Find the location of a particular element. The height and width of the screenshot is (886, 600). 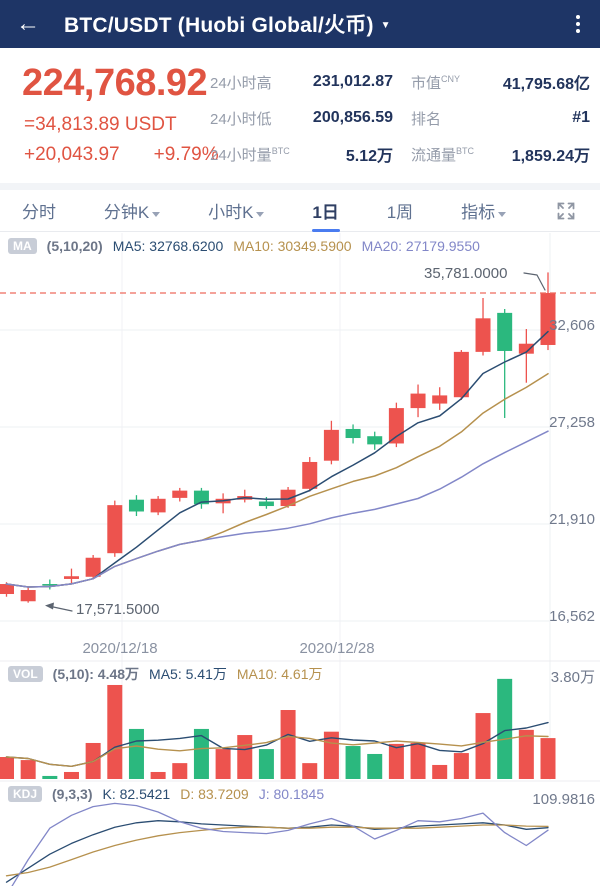

kdj-badge: KDJ is located at coordinates (25, 794).